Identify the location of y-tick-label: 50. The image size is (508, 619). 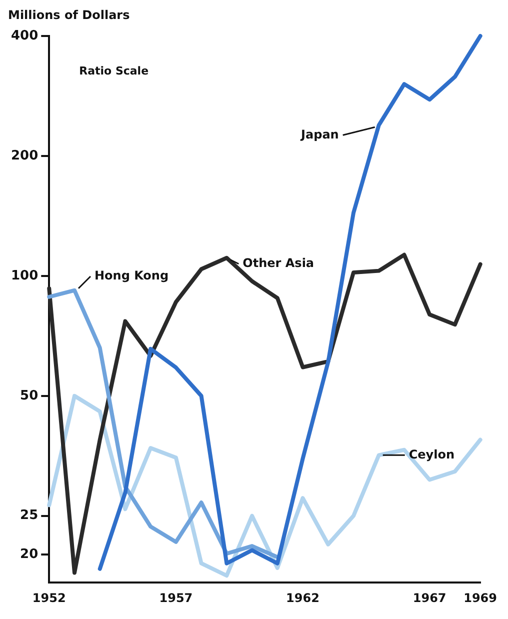
(29, 396).